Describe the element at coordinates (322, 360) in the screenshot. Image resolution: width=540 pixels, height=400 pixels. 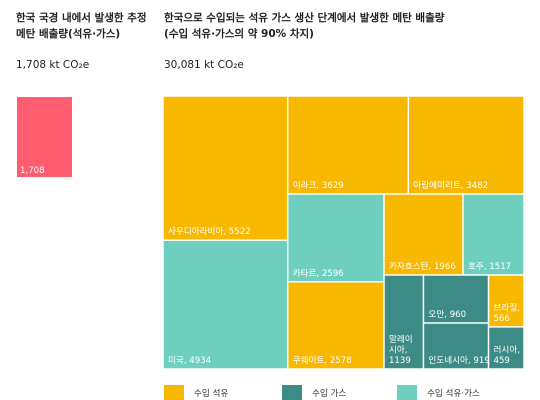
I see `treemap-label-쿠웨이트: 쿠웨이트, 2578` at that location.